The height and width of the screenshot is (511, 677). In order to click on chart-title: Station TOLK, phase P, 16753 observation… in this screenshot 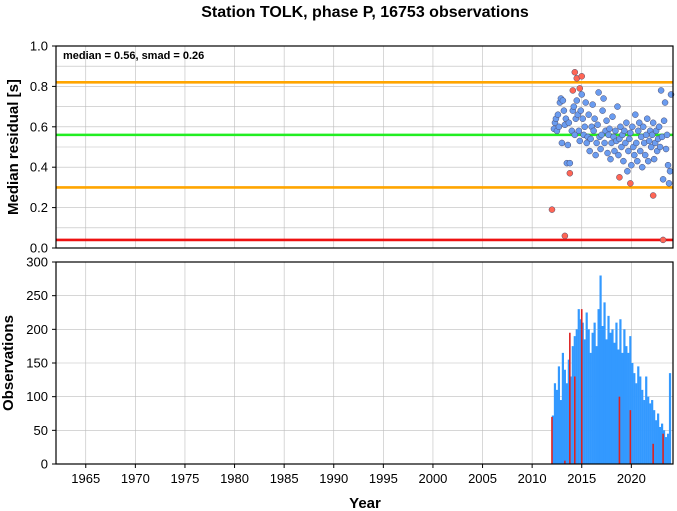, I will do `click(365, 12)`.